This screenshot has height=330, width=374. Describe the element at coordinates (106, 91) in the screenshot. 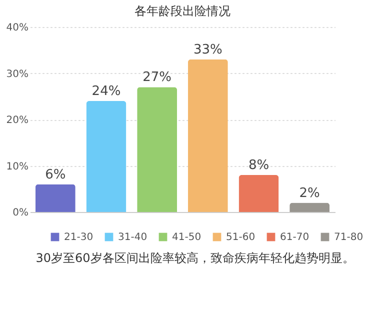

I see `data-label: 24%` at that location.